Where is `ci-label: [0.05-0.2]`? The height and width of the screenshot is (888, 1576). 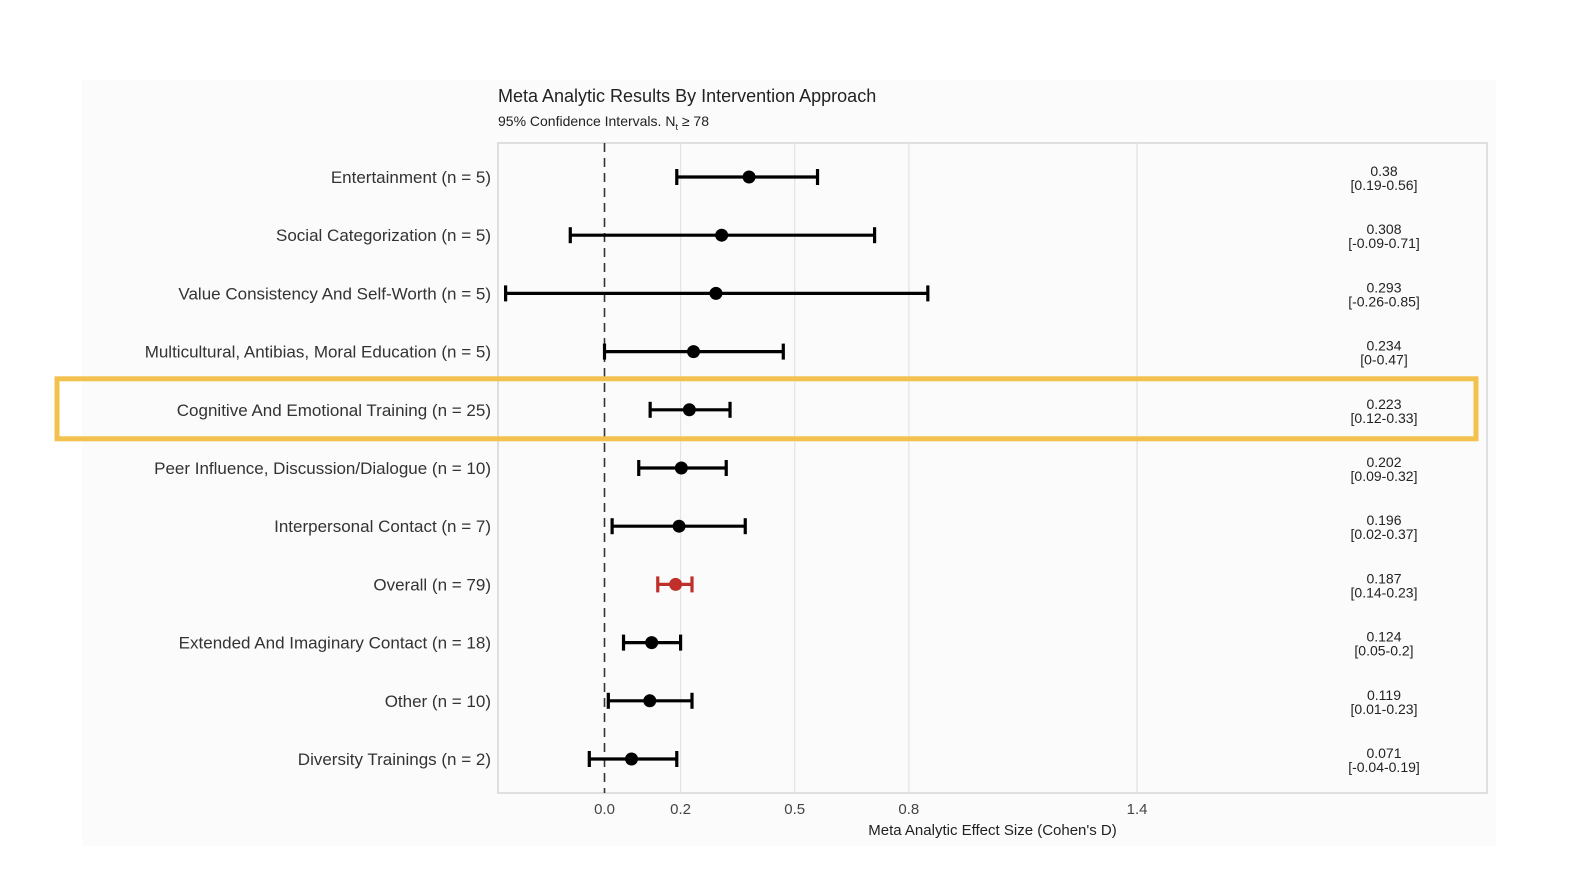
ci-label: [0.05-0.2] is located at coordinates (1383, 651).